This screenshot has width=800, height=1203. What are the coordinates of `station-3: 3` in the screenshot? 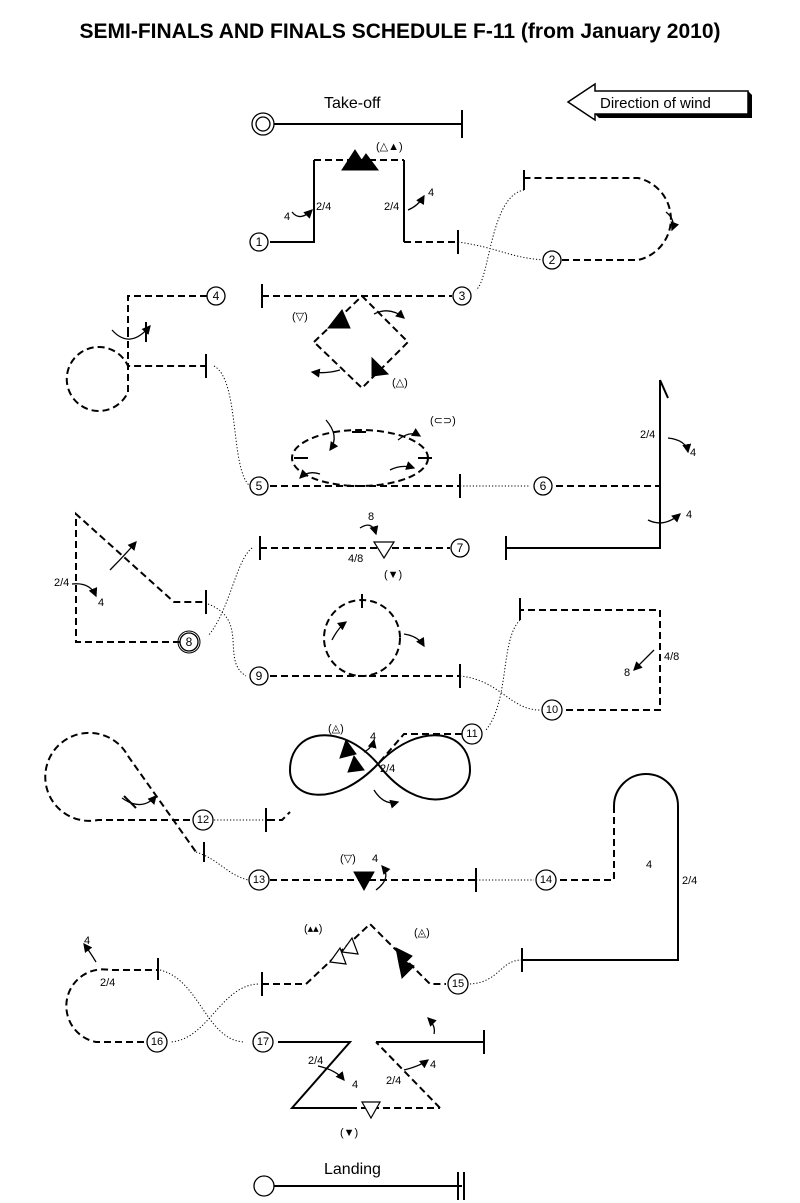 It's located at (462, 296).